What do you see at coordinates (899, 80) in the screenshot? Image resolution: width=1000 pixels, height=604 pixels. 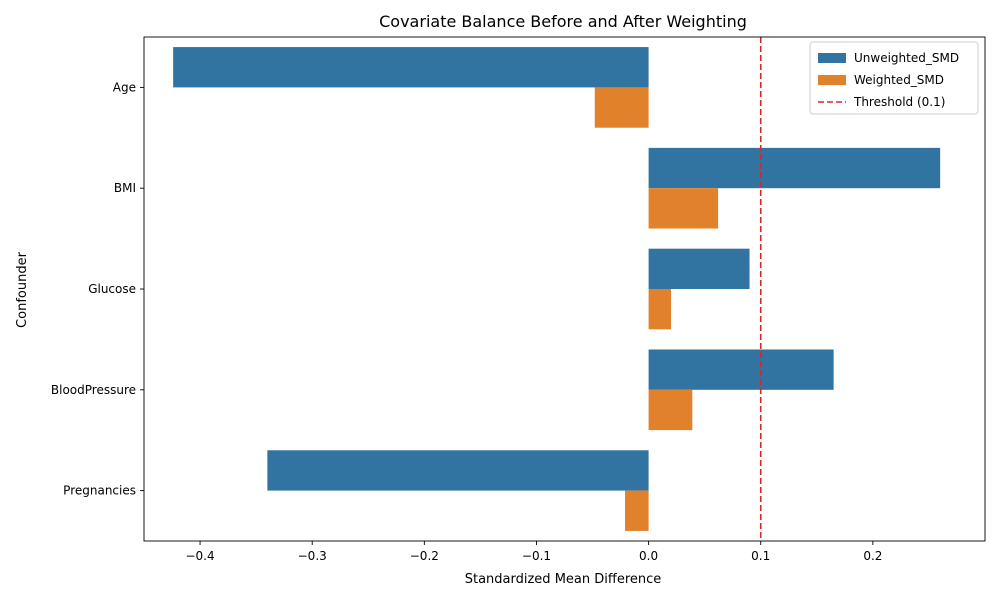 I see `legend-label-weighted-smd: Weighted_SMD` at bounding box center [899, 80].